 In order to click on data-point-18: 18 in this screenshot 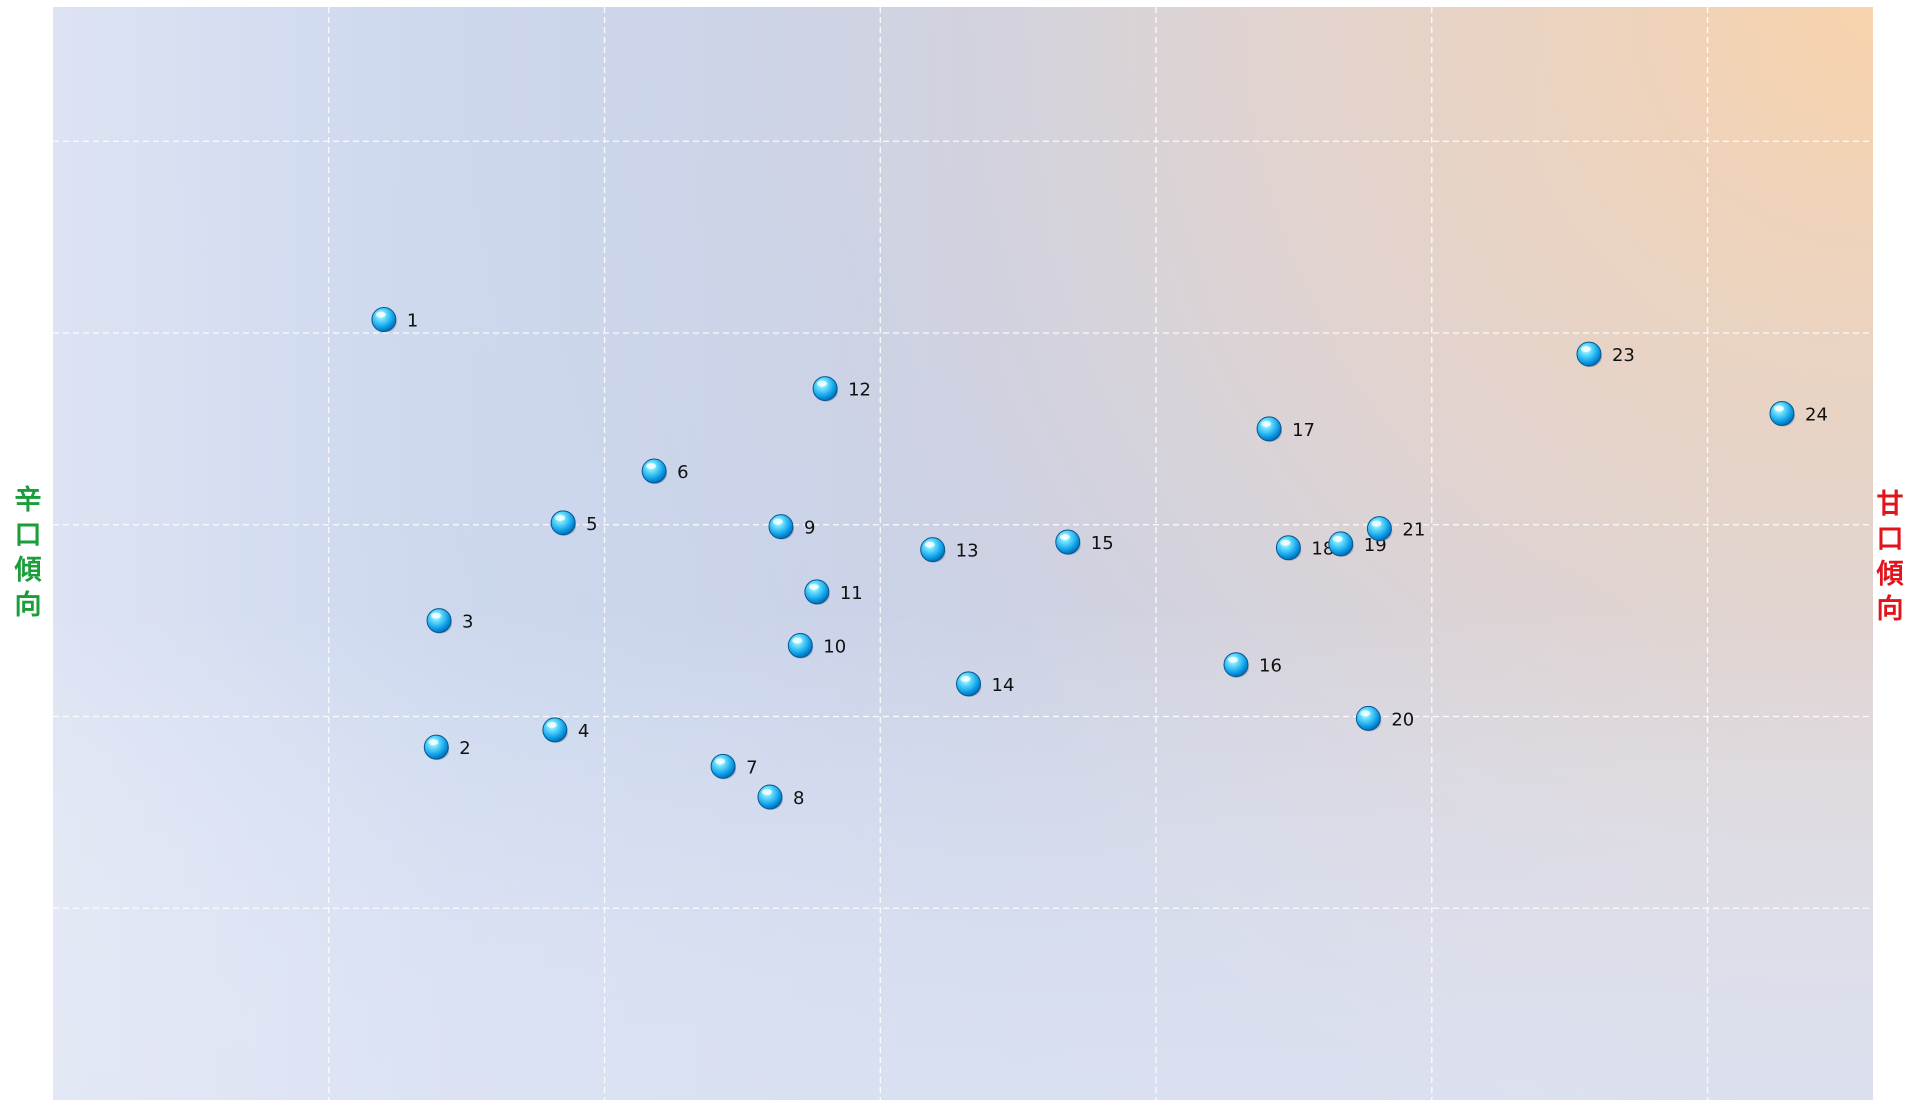, I will do `click(1304, 548)`.